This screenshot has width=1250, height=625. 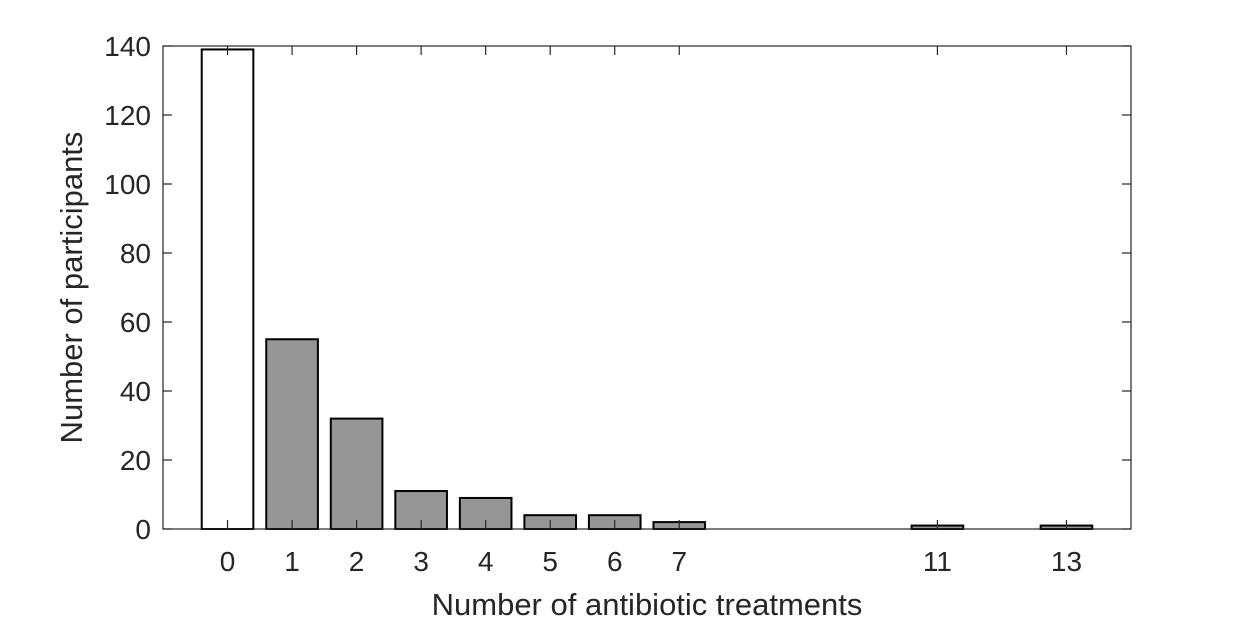 I want to click on x-tick-label-6: 6, so click(x=615, y=561).